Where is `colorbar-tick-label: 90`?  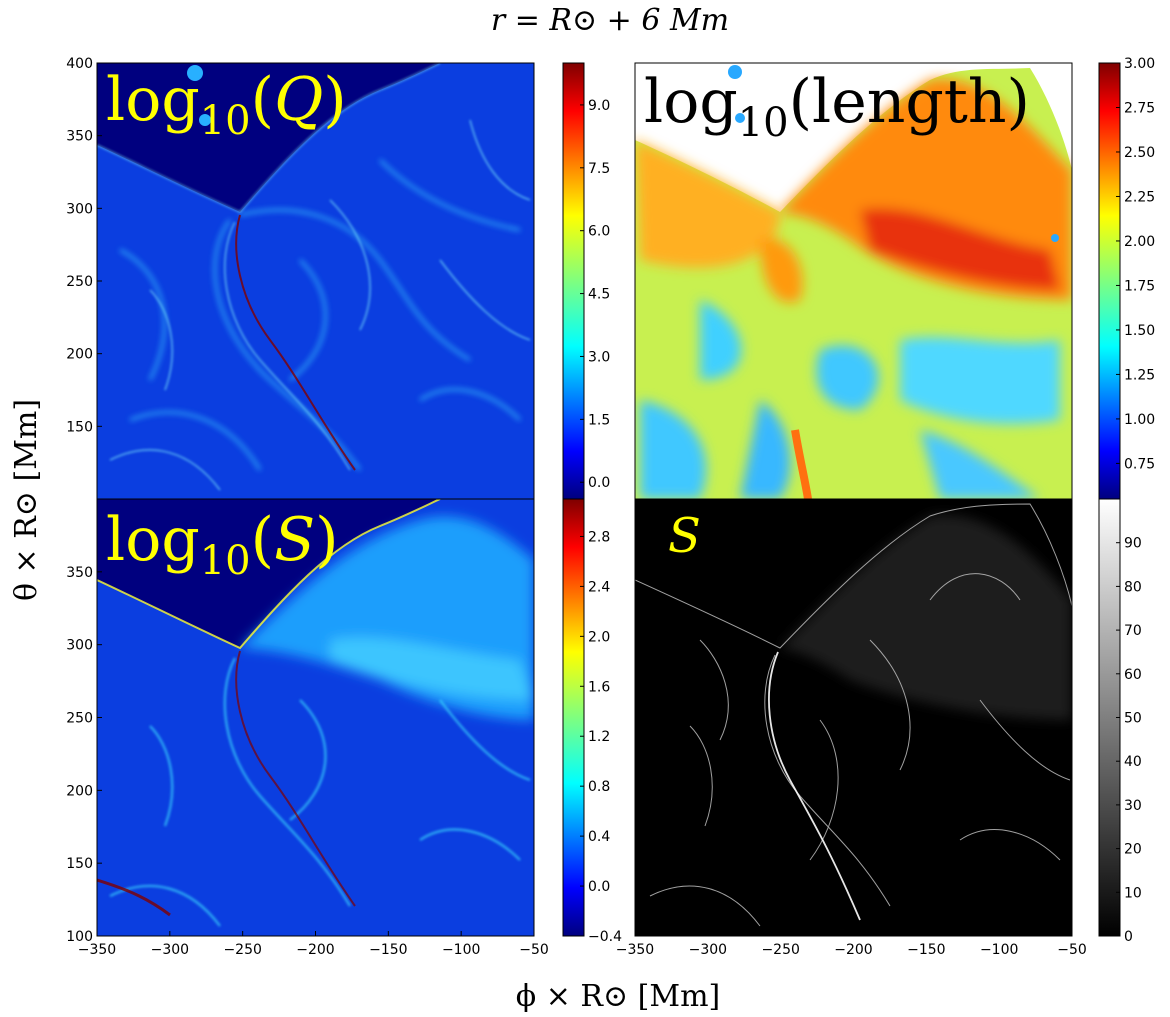
colorbar-tick-label: 90 is located at coordinates (1133, 544).